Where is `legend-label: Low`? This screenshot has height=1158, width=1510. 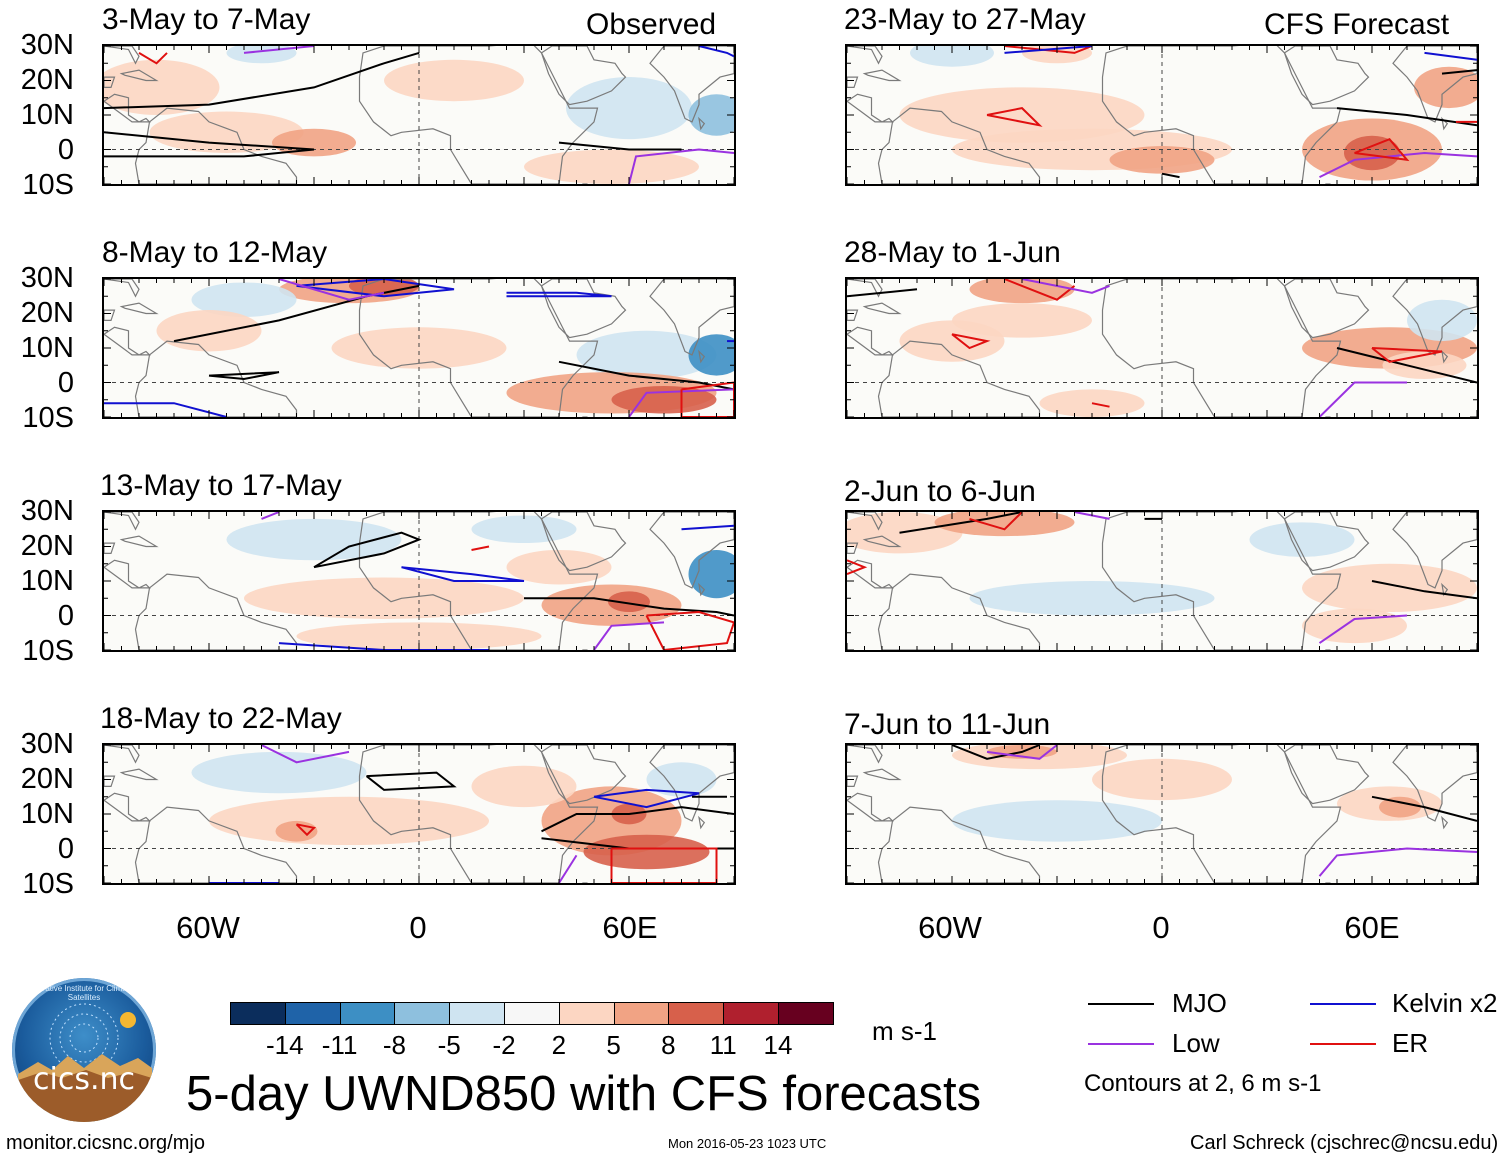 legend-label: Low is located at coordinates (1196, 1043).